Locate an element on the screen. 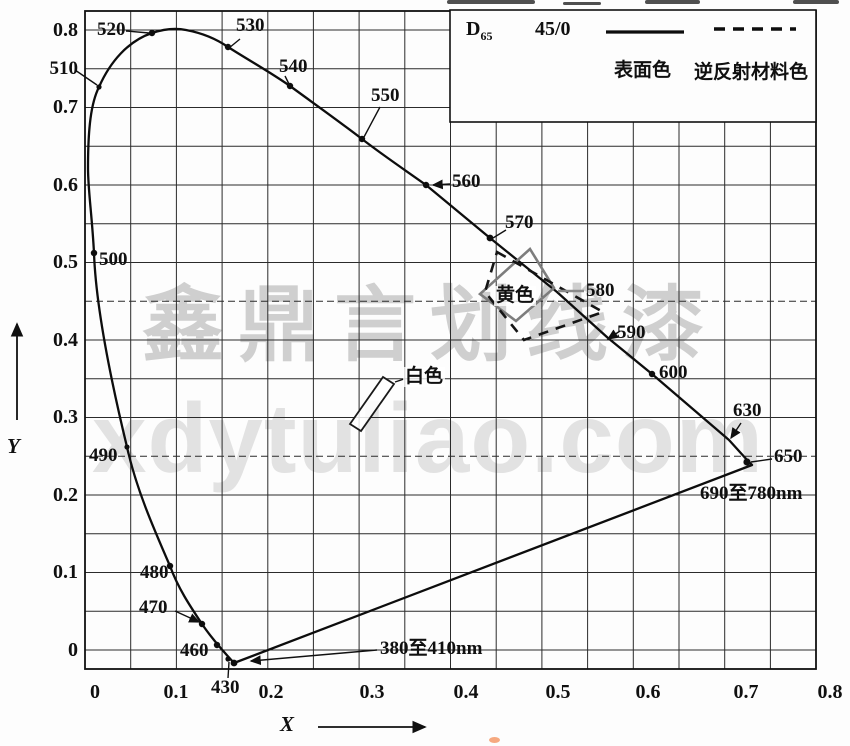  orange-speck is located at coordinates (494, 740).